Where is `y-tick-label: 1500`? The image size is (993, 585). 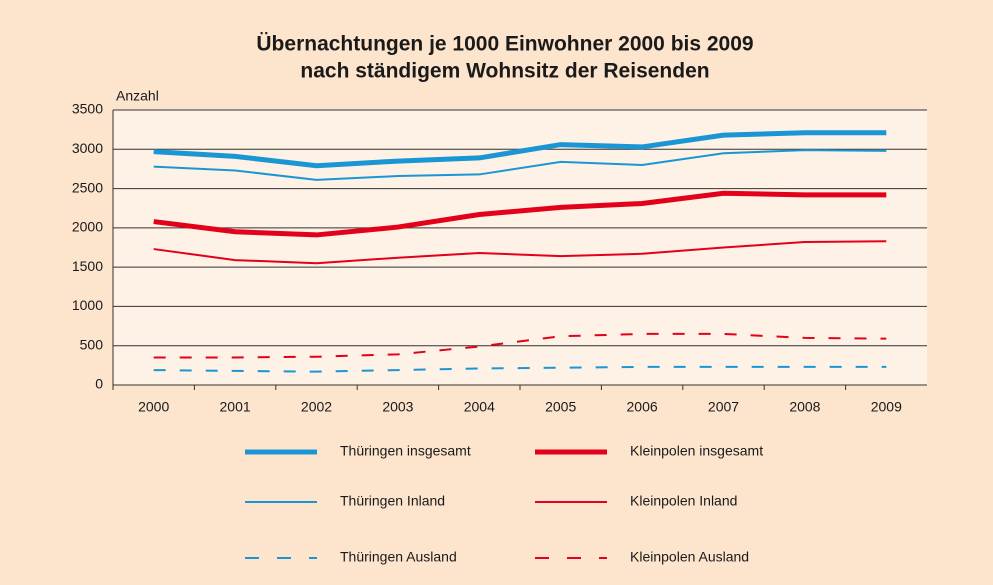
y-tick-label: 1500 is located at coordinates (87, 266).